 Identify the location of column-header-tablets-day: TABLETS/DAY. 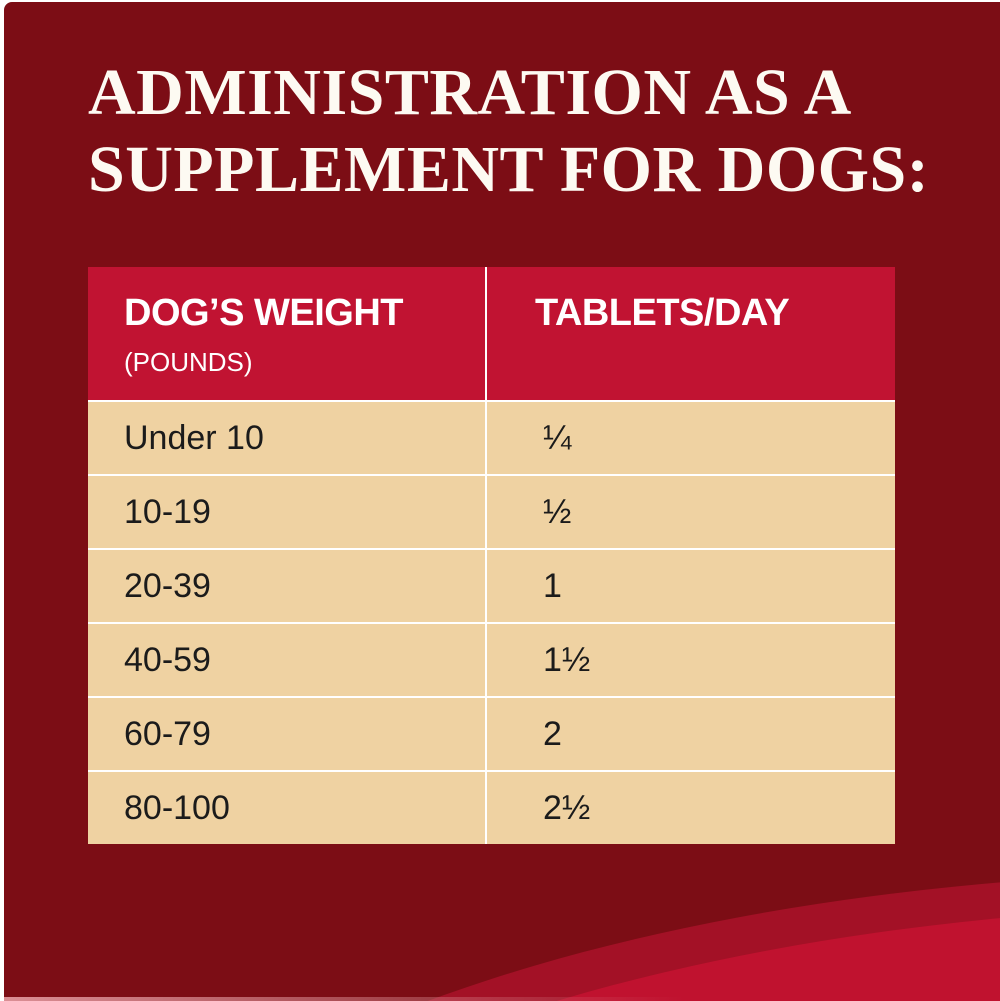
(691, 333).